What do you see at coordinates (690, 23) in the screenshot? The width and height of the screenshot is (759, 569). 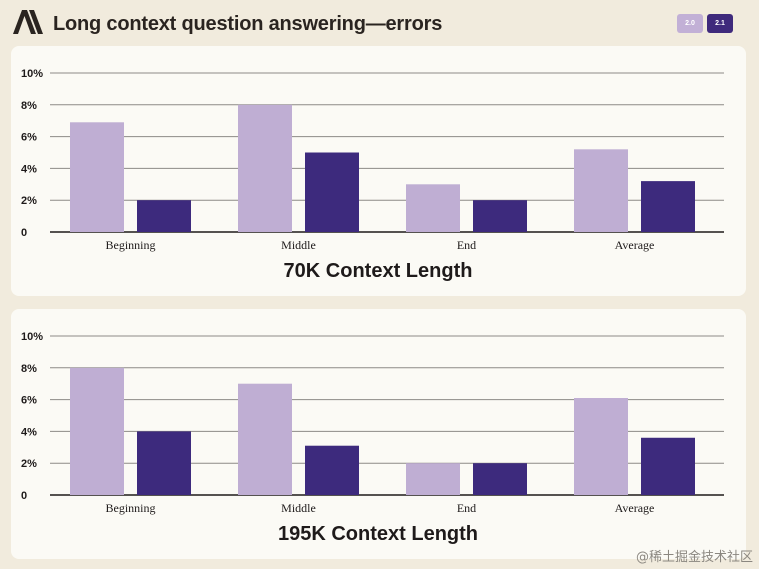 I see `legend-item-2-0: 2.0` at bounding box center [690, 23].